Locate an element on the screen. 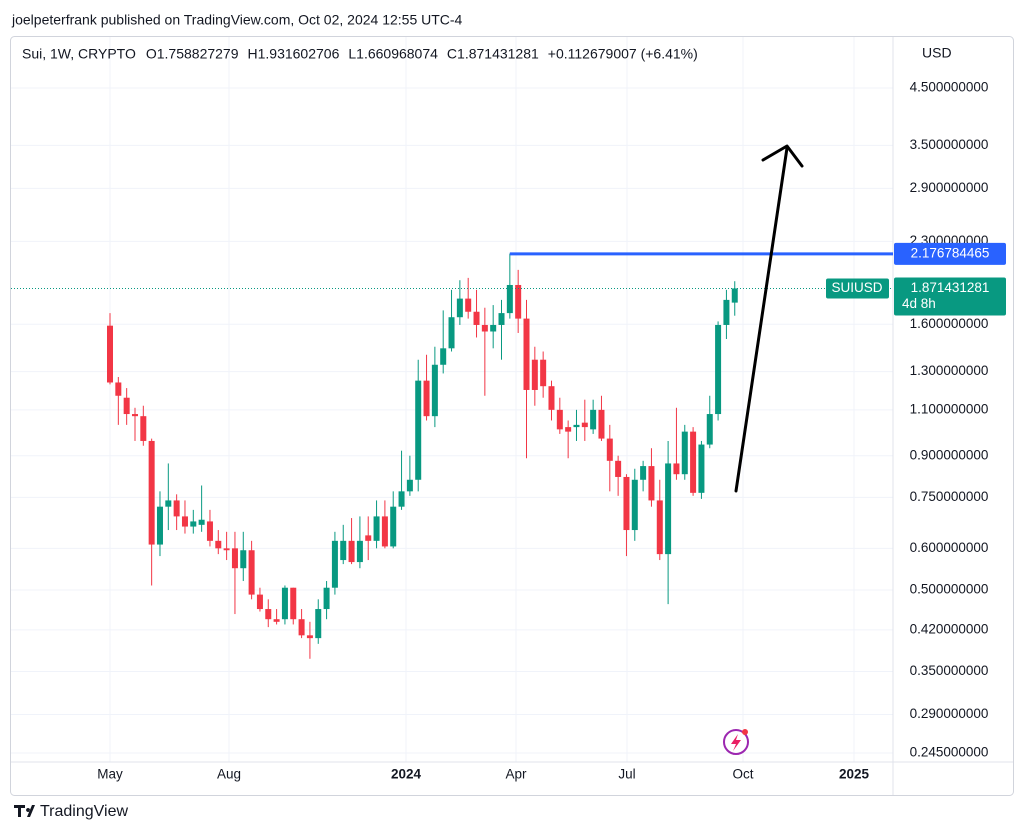 The width and height of the screenshot is (1024, 834). event-icon-dot is located at coordinates (745, 732).